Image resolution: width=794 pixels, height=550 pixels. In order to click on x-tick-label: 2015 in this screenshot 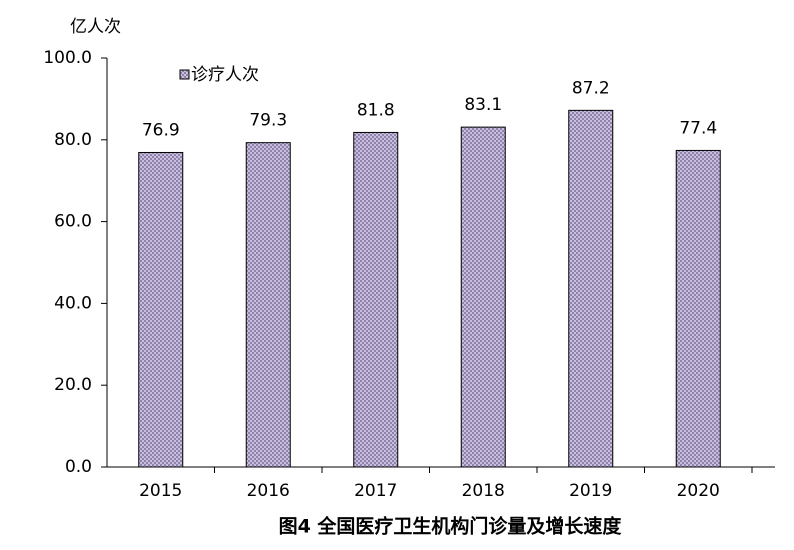, I will do `click(160, 491)`.